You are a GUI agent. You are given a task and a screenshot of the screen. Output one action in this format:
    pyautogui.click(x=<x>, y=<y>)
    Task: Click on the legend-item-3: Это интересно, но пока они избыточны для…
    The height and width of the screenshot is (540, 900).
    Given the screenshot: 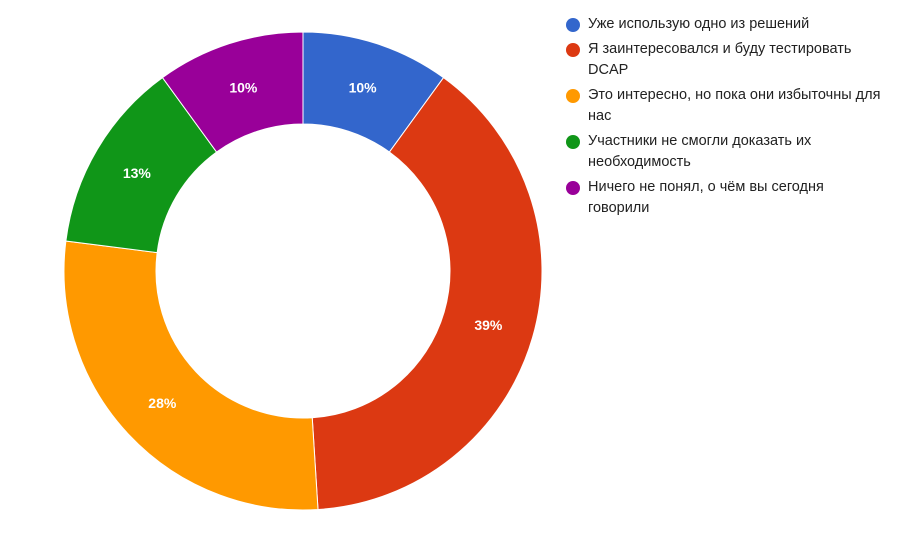 What is the action you would take?
    pyautogui.click(x=726, y=107)
    